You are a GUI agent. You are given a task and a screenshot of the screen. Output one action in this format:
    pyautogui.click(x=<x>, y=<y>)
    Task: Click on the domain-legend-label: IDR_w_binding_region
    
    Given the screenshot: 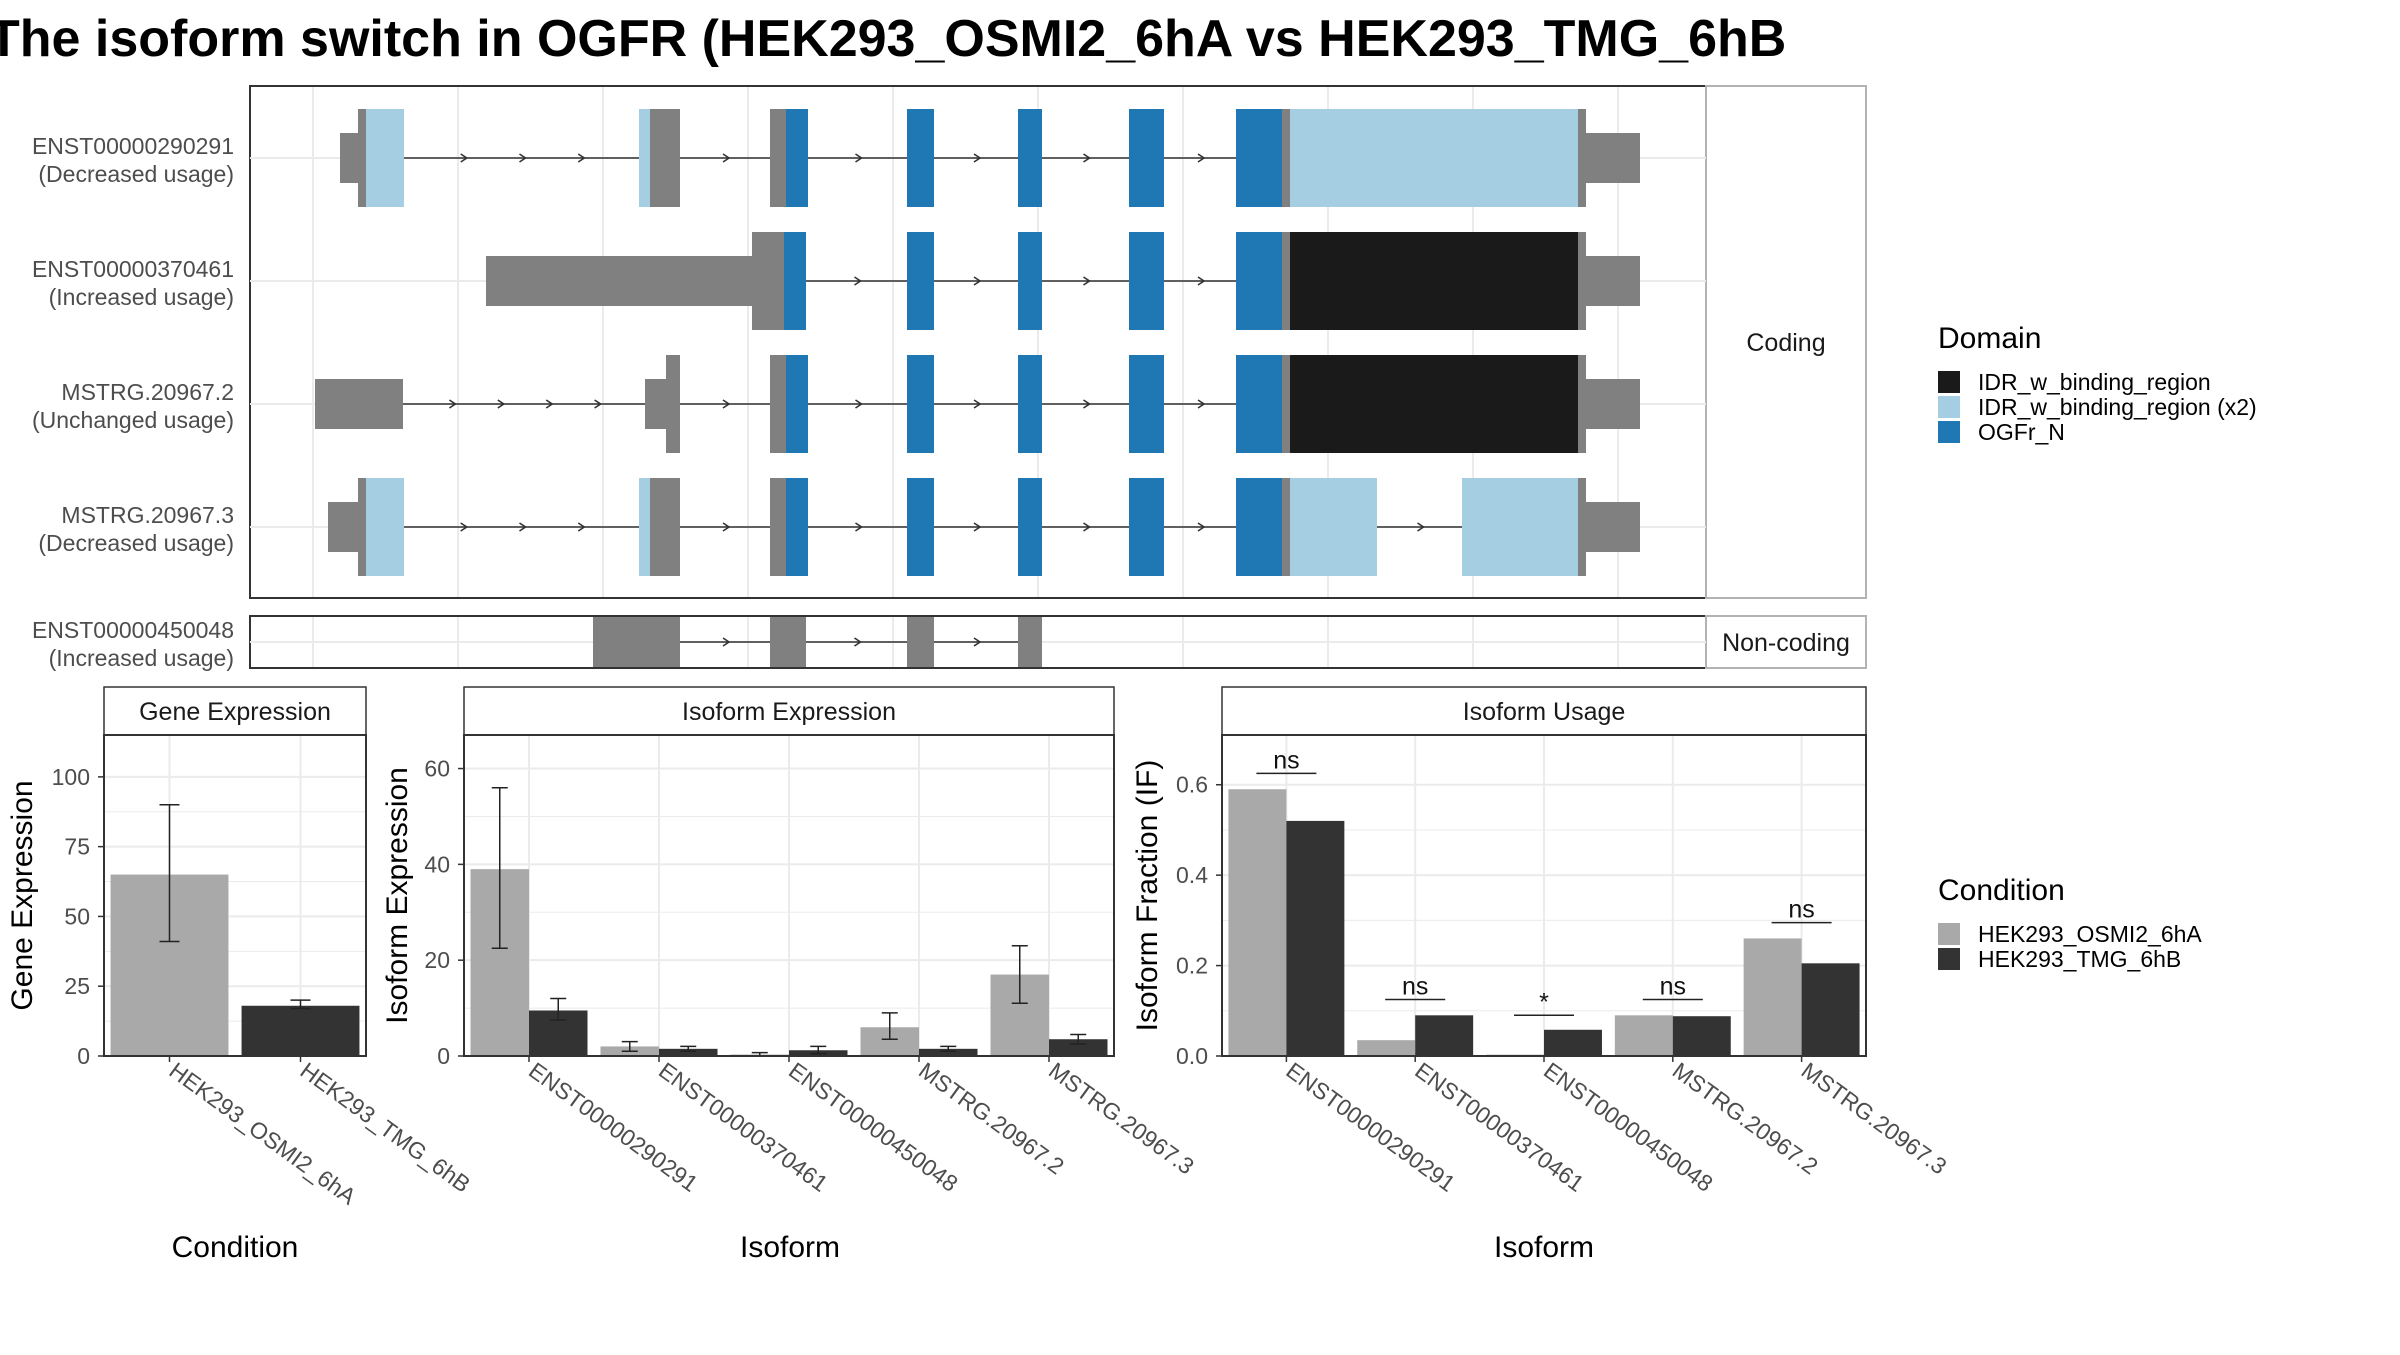 What is the action you would take?
    pyautogui.click(x=2094, y=382)
    